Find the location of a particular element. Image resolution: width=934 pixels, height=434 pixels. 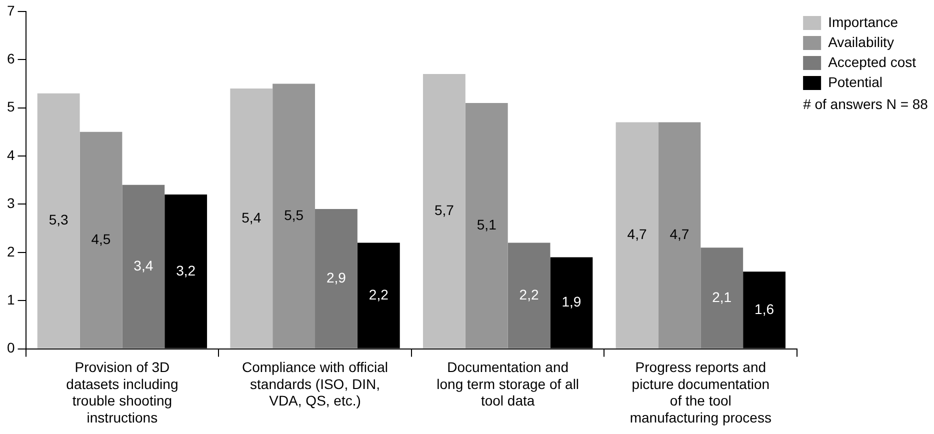

y-tick-label: 3 is located at coordinates (10, 203).